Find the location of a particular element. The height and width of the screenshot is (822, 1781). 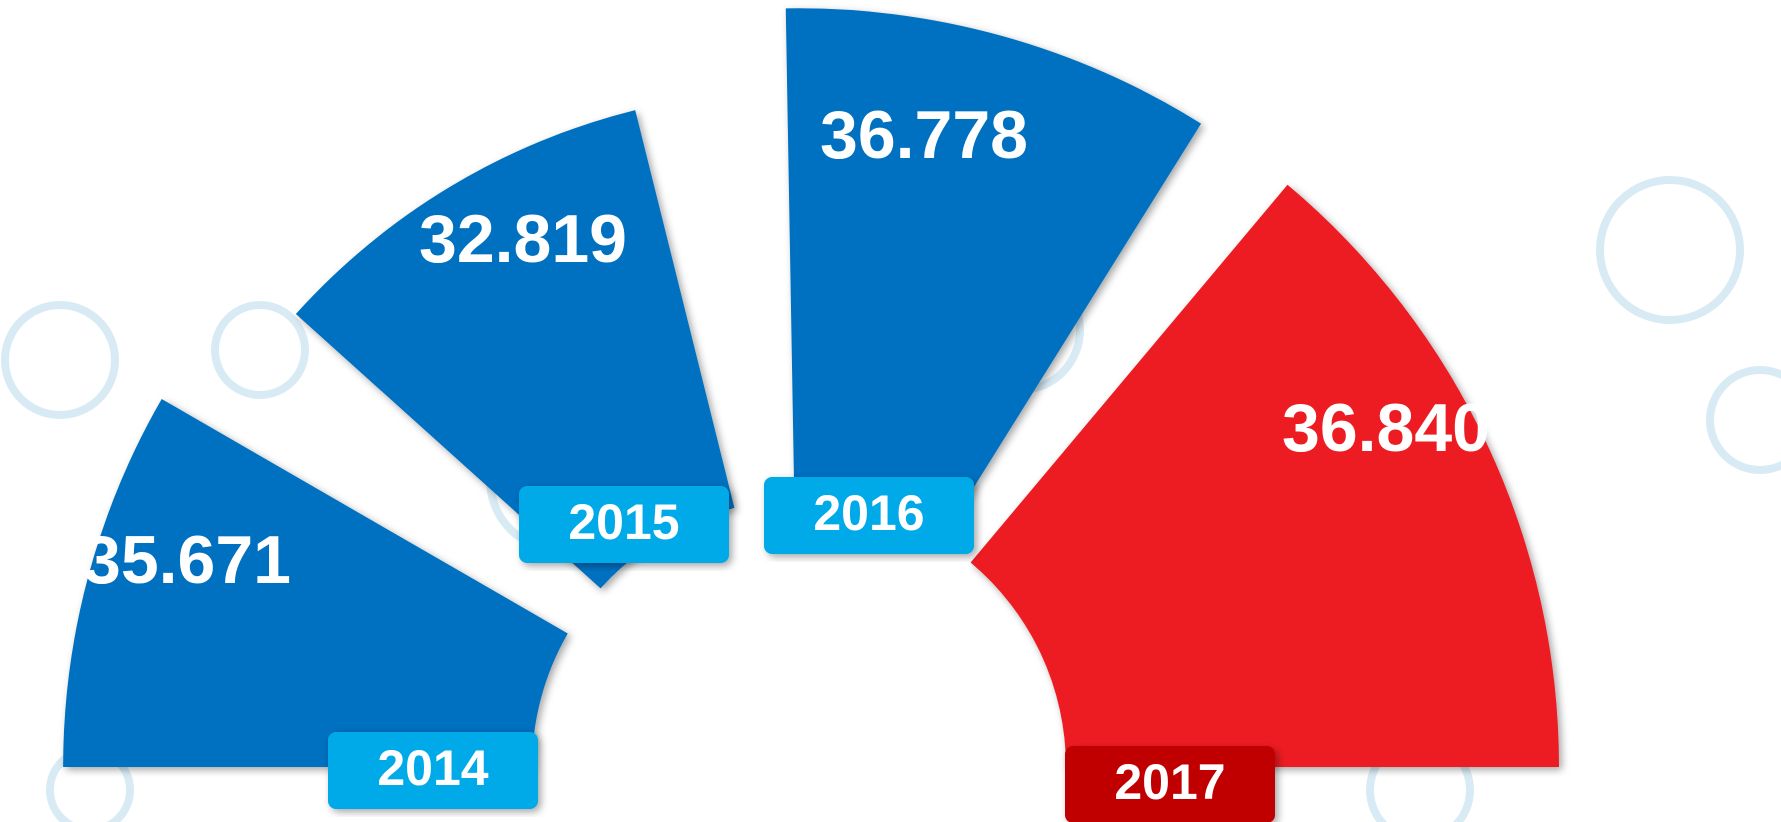

year-label: 2014 is located at coordinates (432, 768).